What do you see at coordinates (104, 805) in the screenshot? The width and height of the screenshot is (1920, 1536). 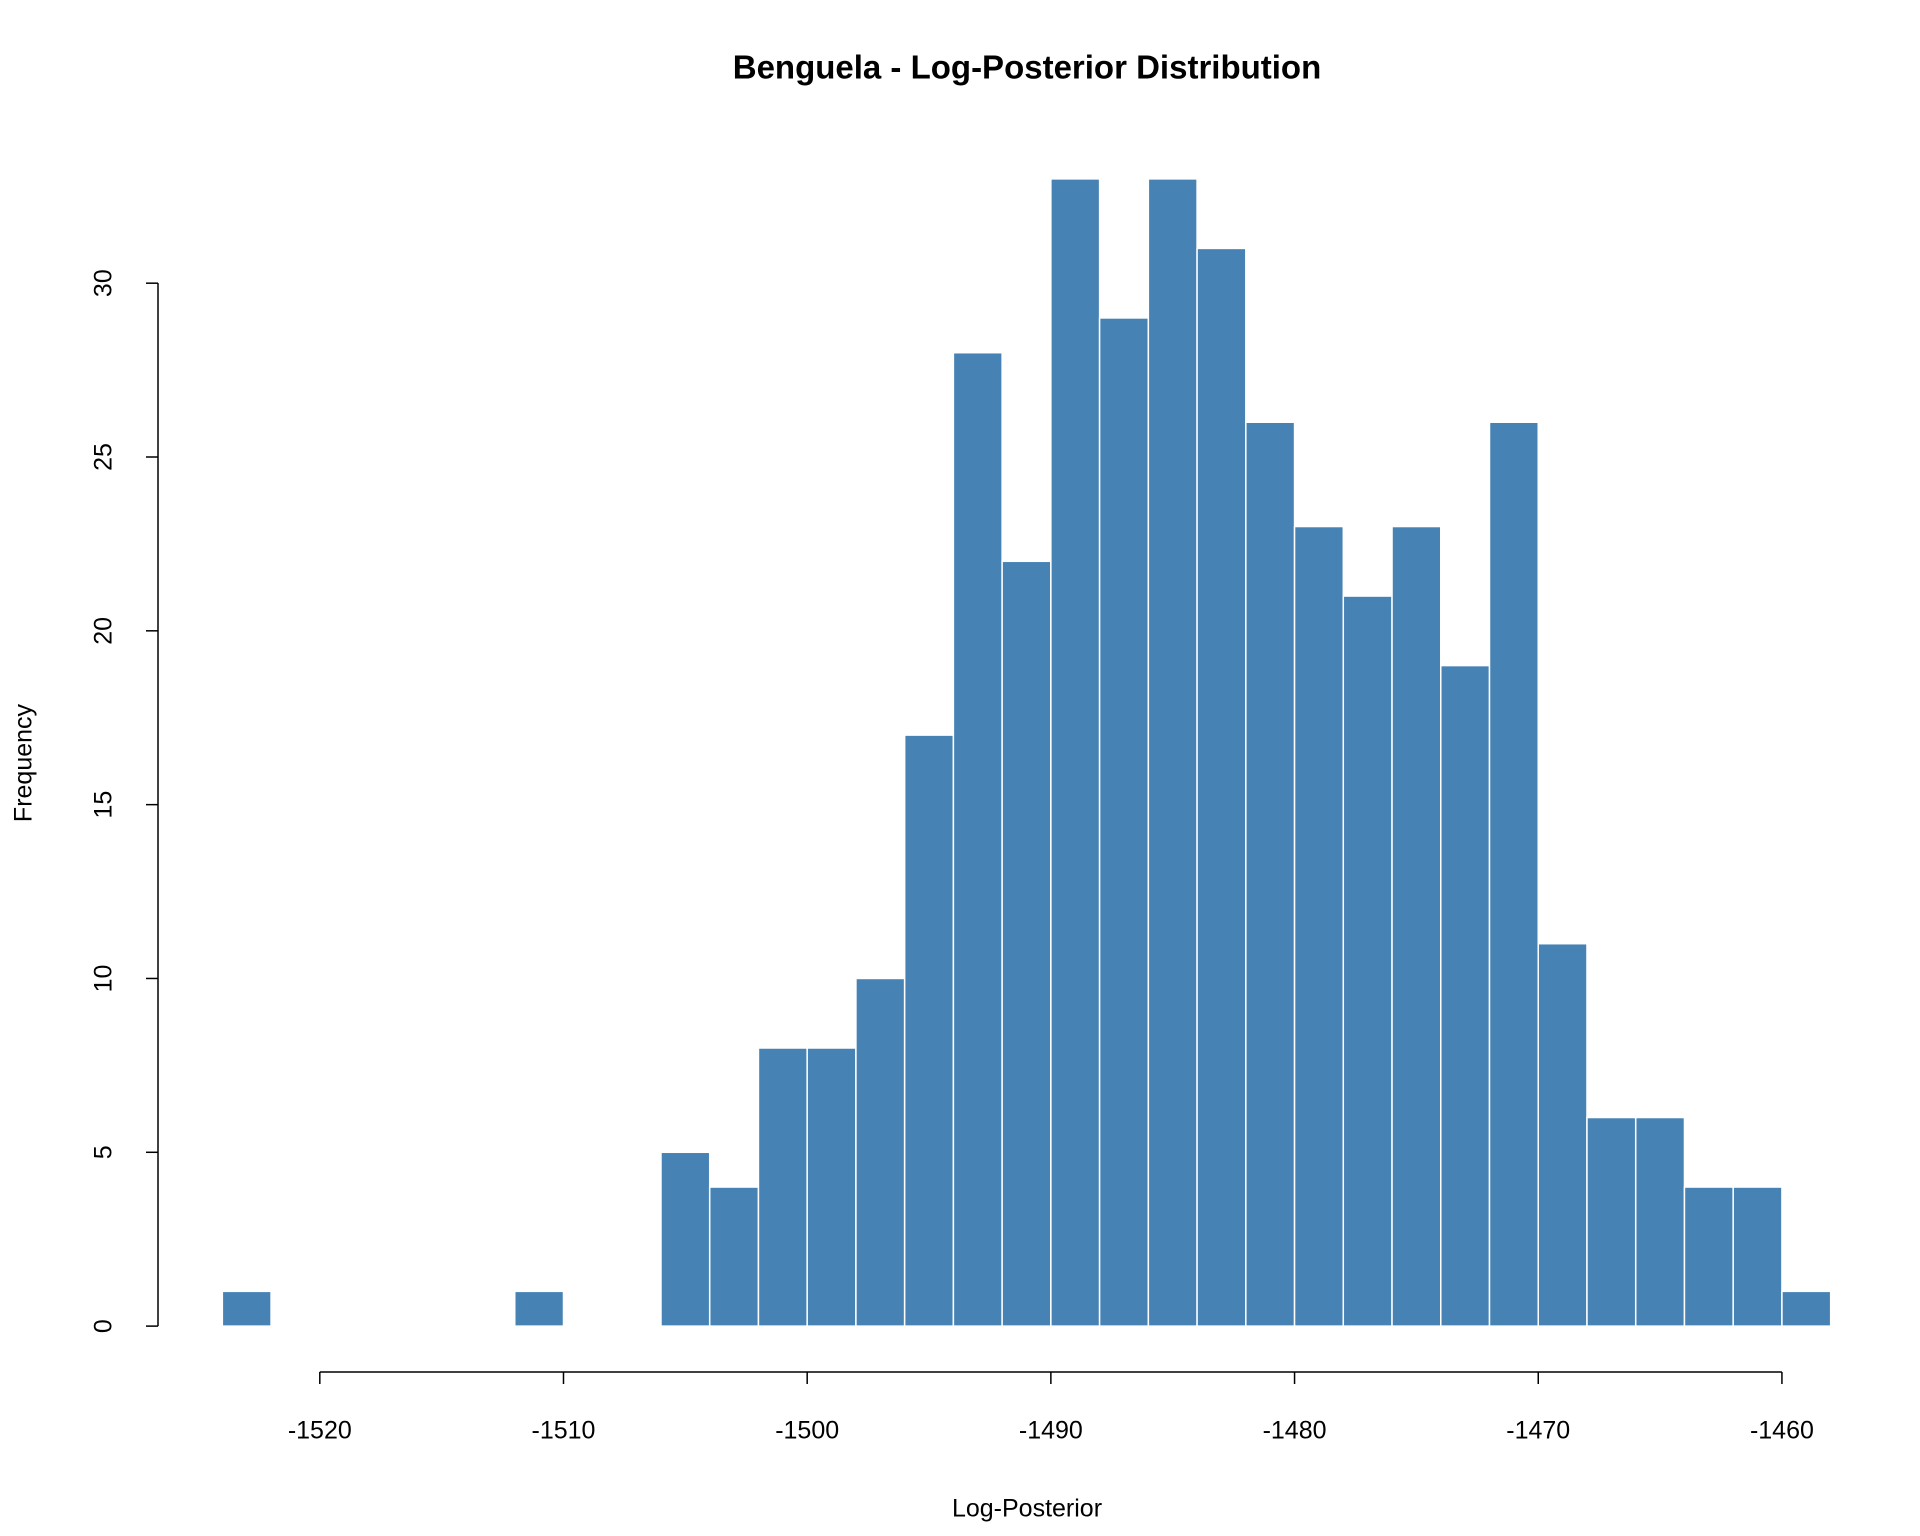 I see `y-tick-label: 15` at bounding box center [104, 805].